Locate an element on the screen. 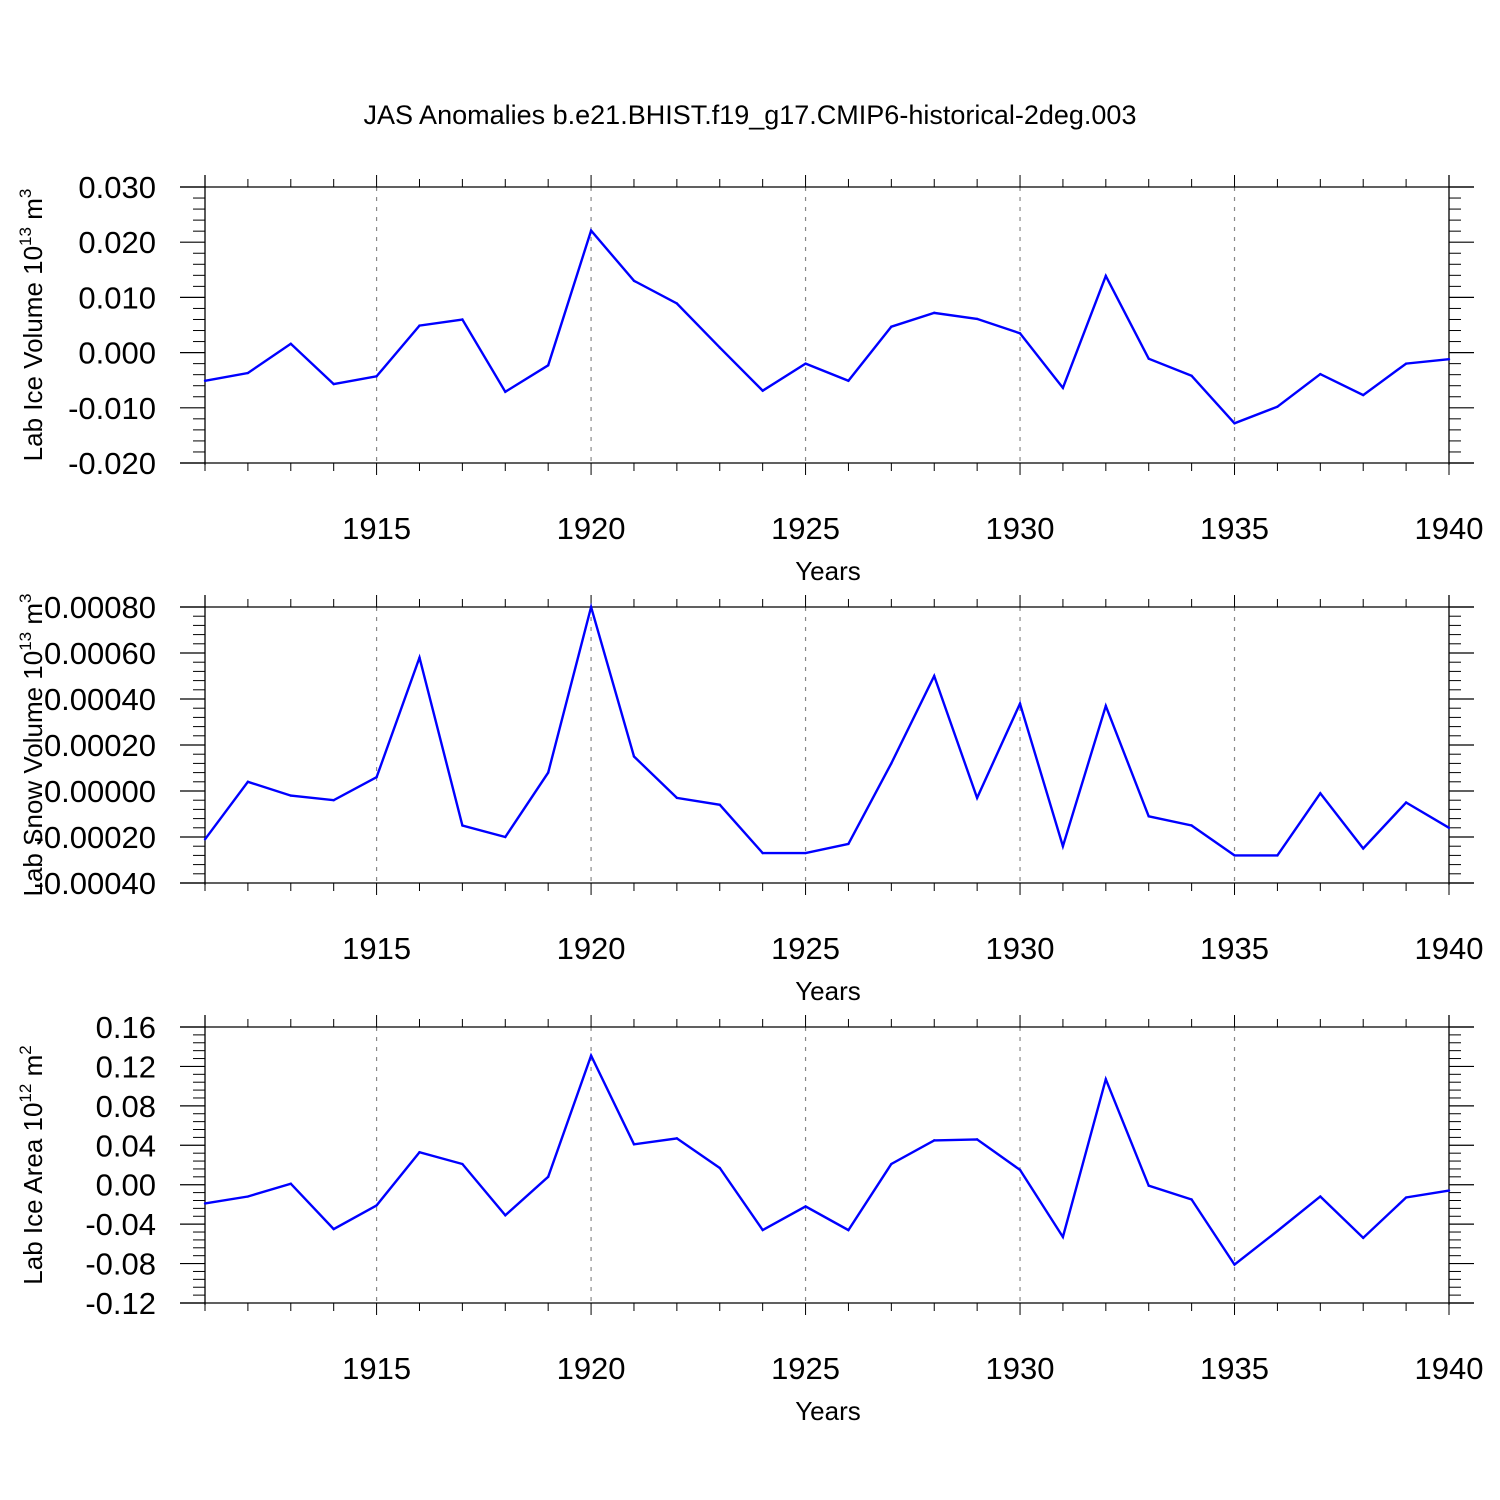 The height and width of the screenshot is (1500, 1500). x-tick-label: 1925 is located at coordinates (805, 948).